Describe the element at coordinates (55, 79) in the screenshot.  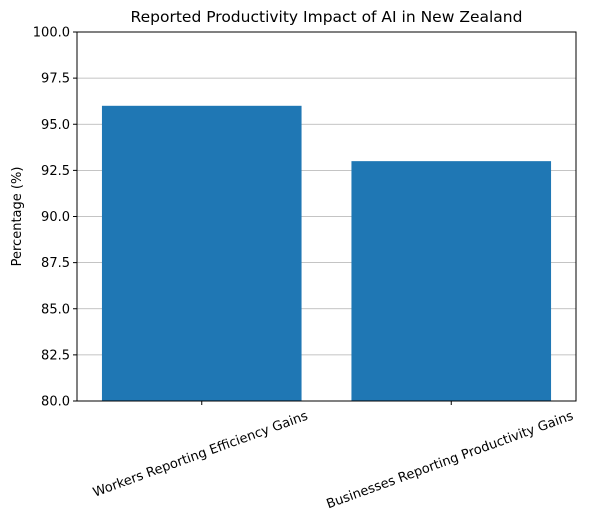
I see `y-tick-label: 97.5` at that location.